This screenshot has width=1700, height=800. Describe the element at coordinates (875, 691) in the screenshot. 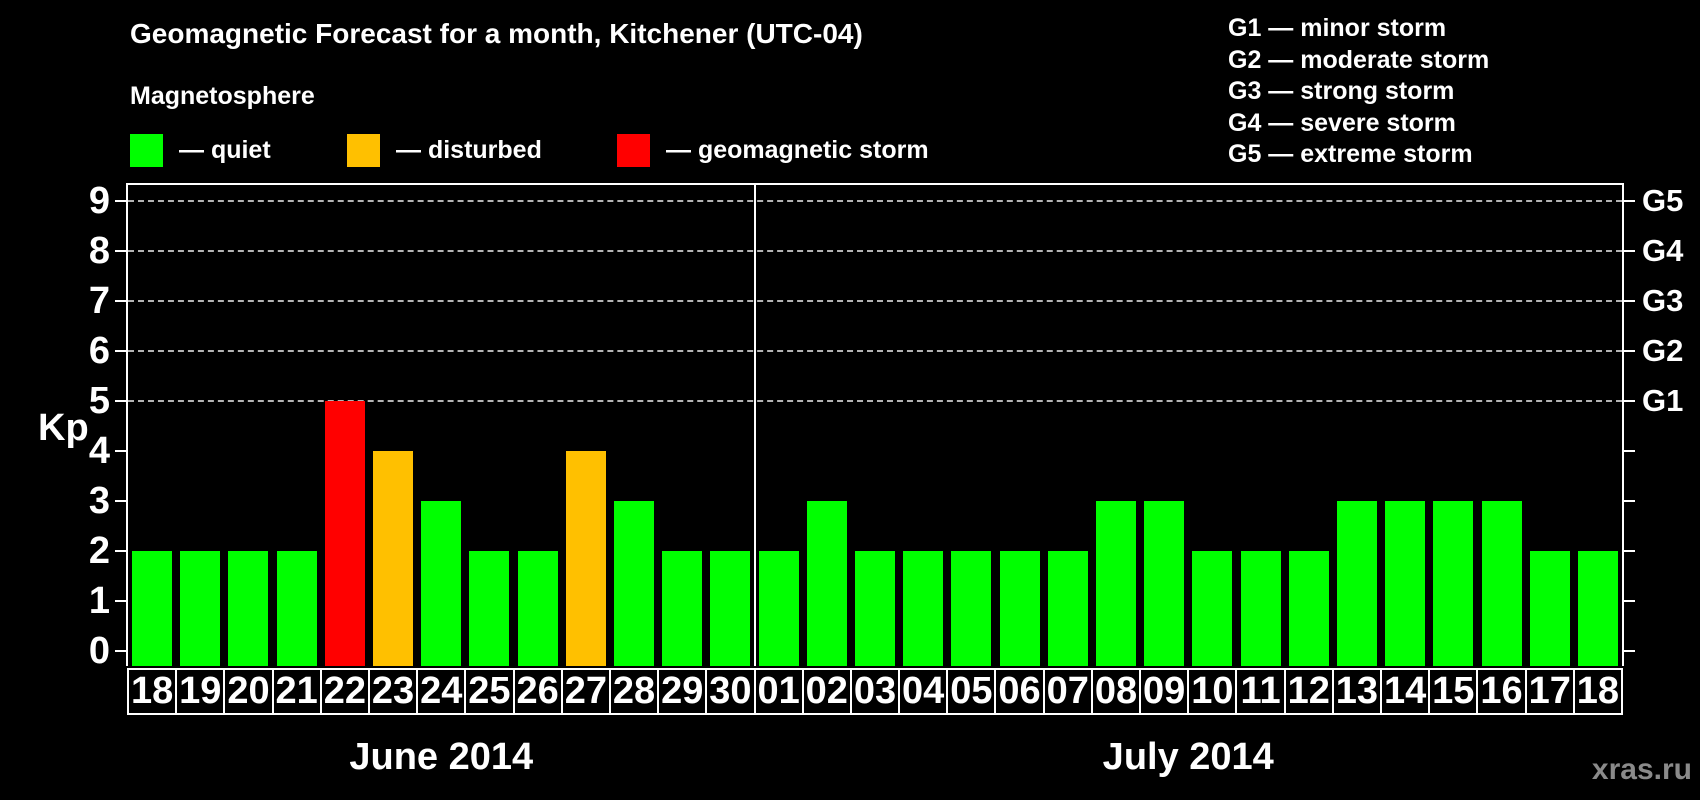

I see `day-label-03: 03` at that location.